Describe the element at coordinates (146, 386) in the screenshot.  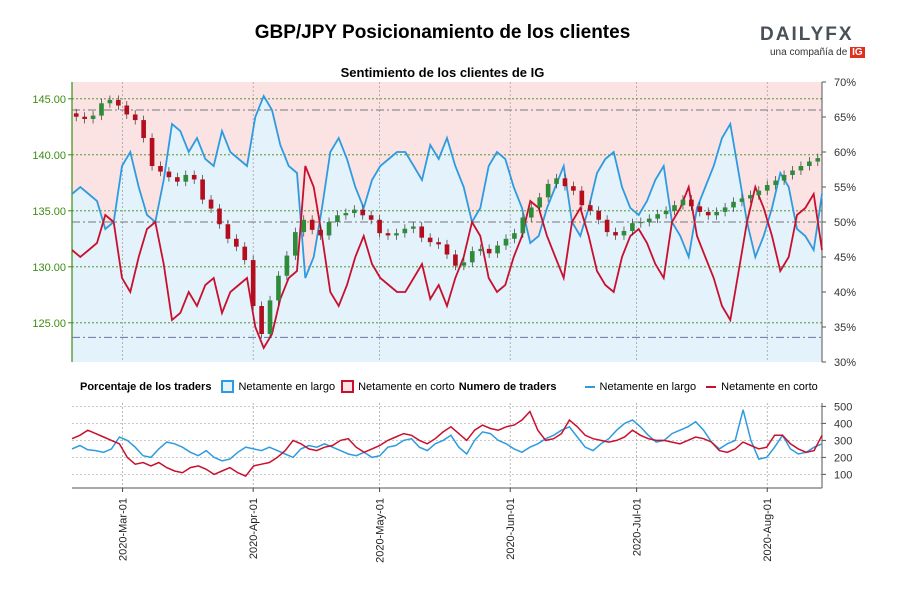
I see `legend-pct-title: Porcentaje de los traders` at that location.